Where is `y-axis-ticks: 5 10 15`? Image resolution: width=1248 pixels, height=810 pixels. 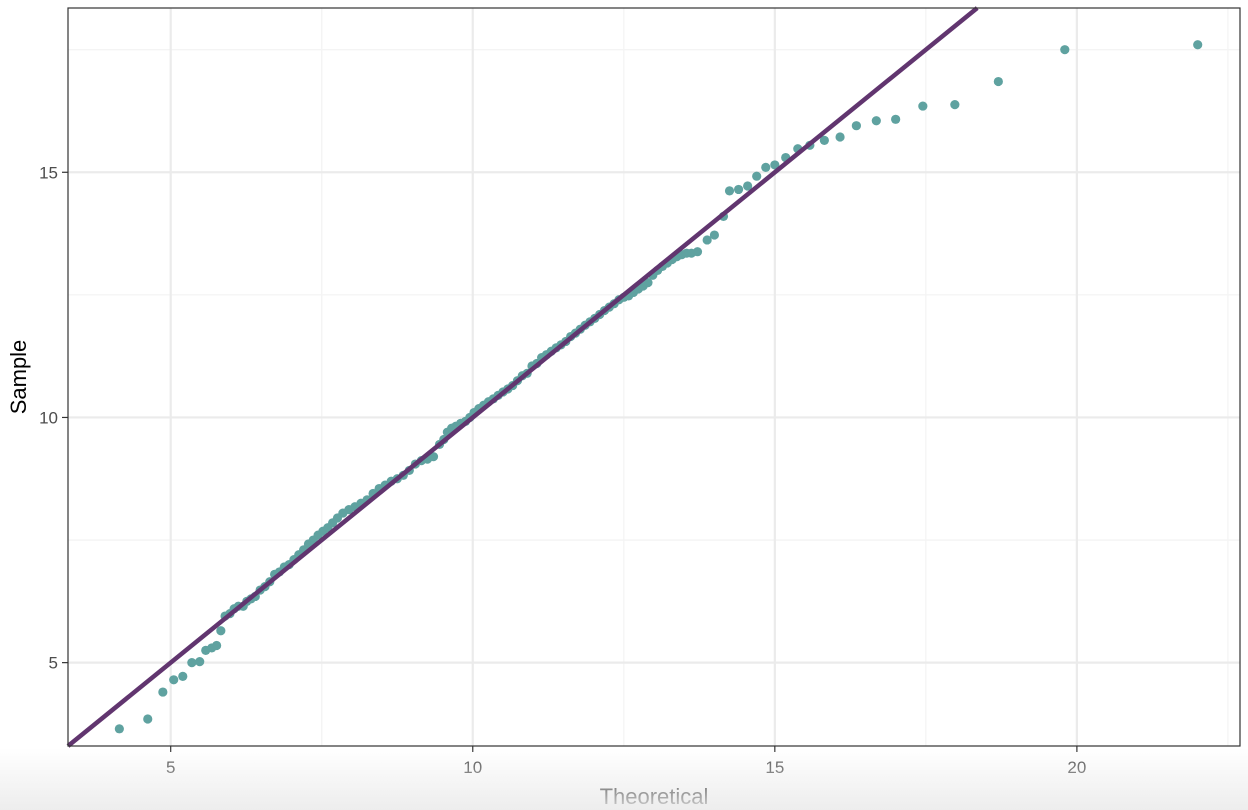 y-axis-ticks: 5 10 15 is located at coordinates (53, 418).